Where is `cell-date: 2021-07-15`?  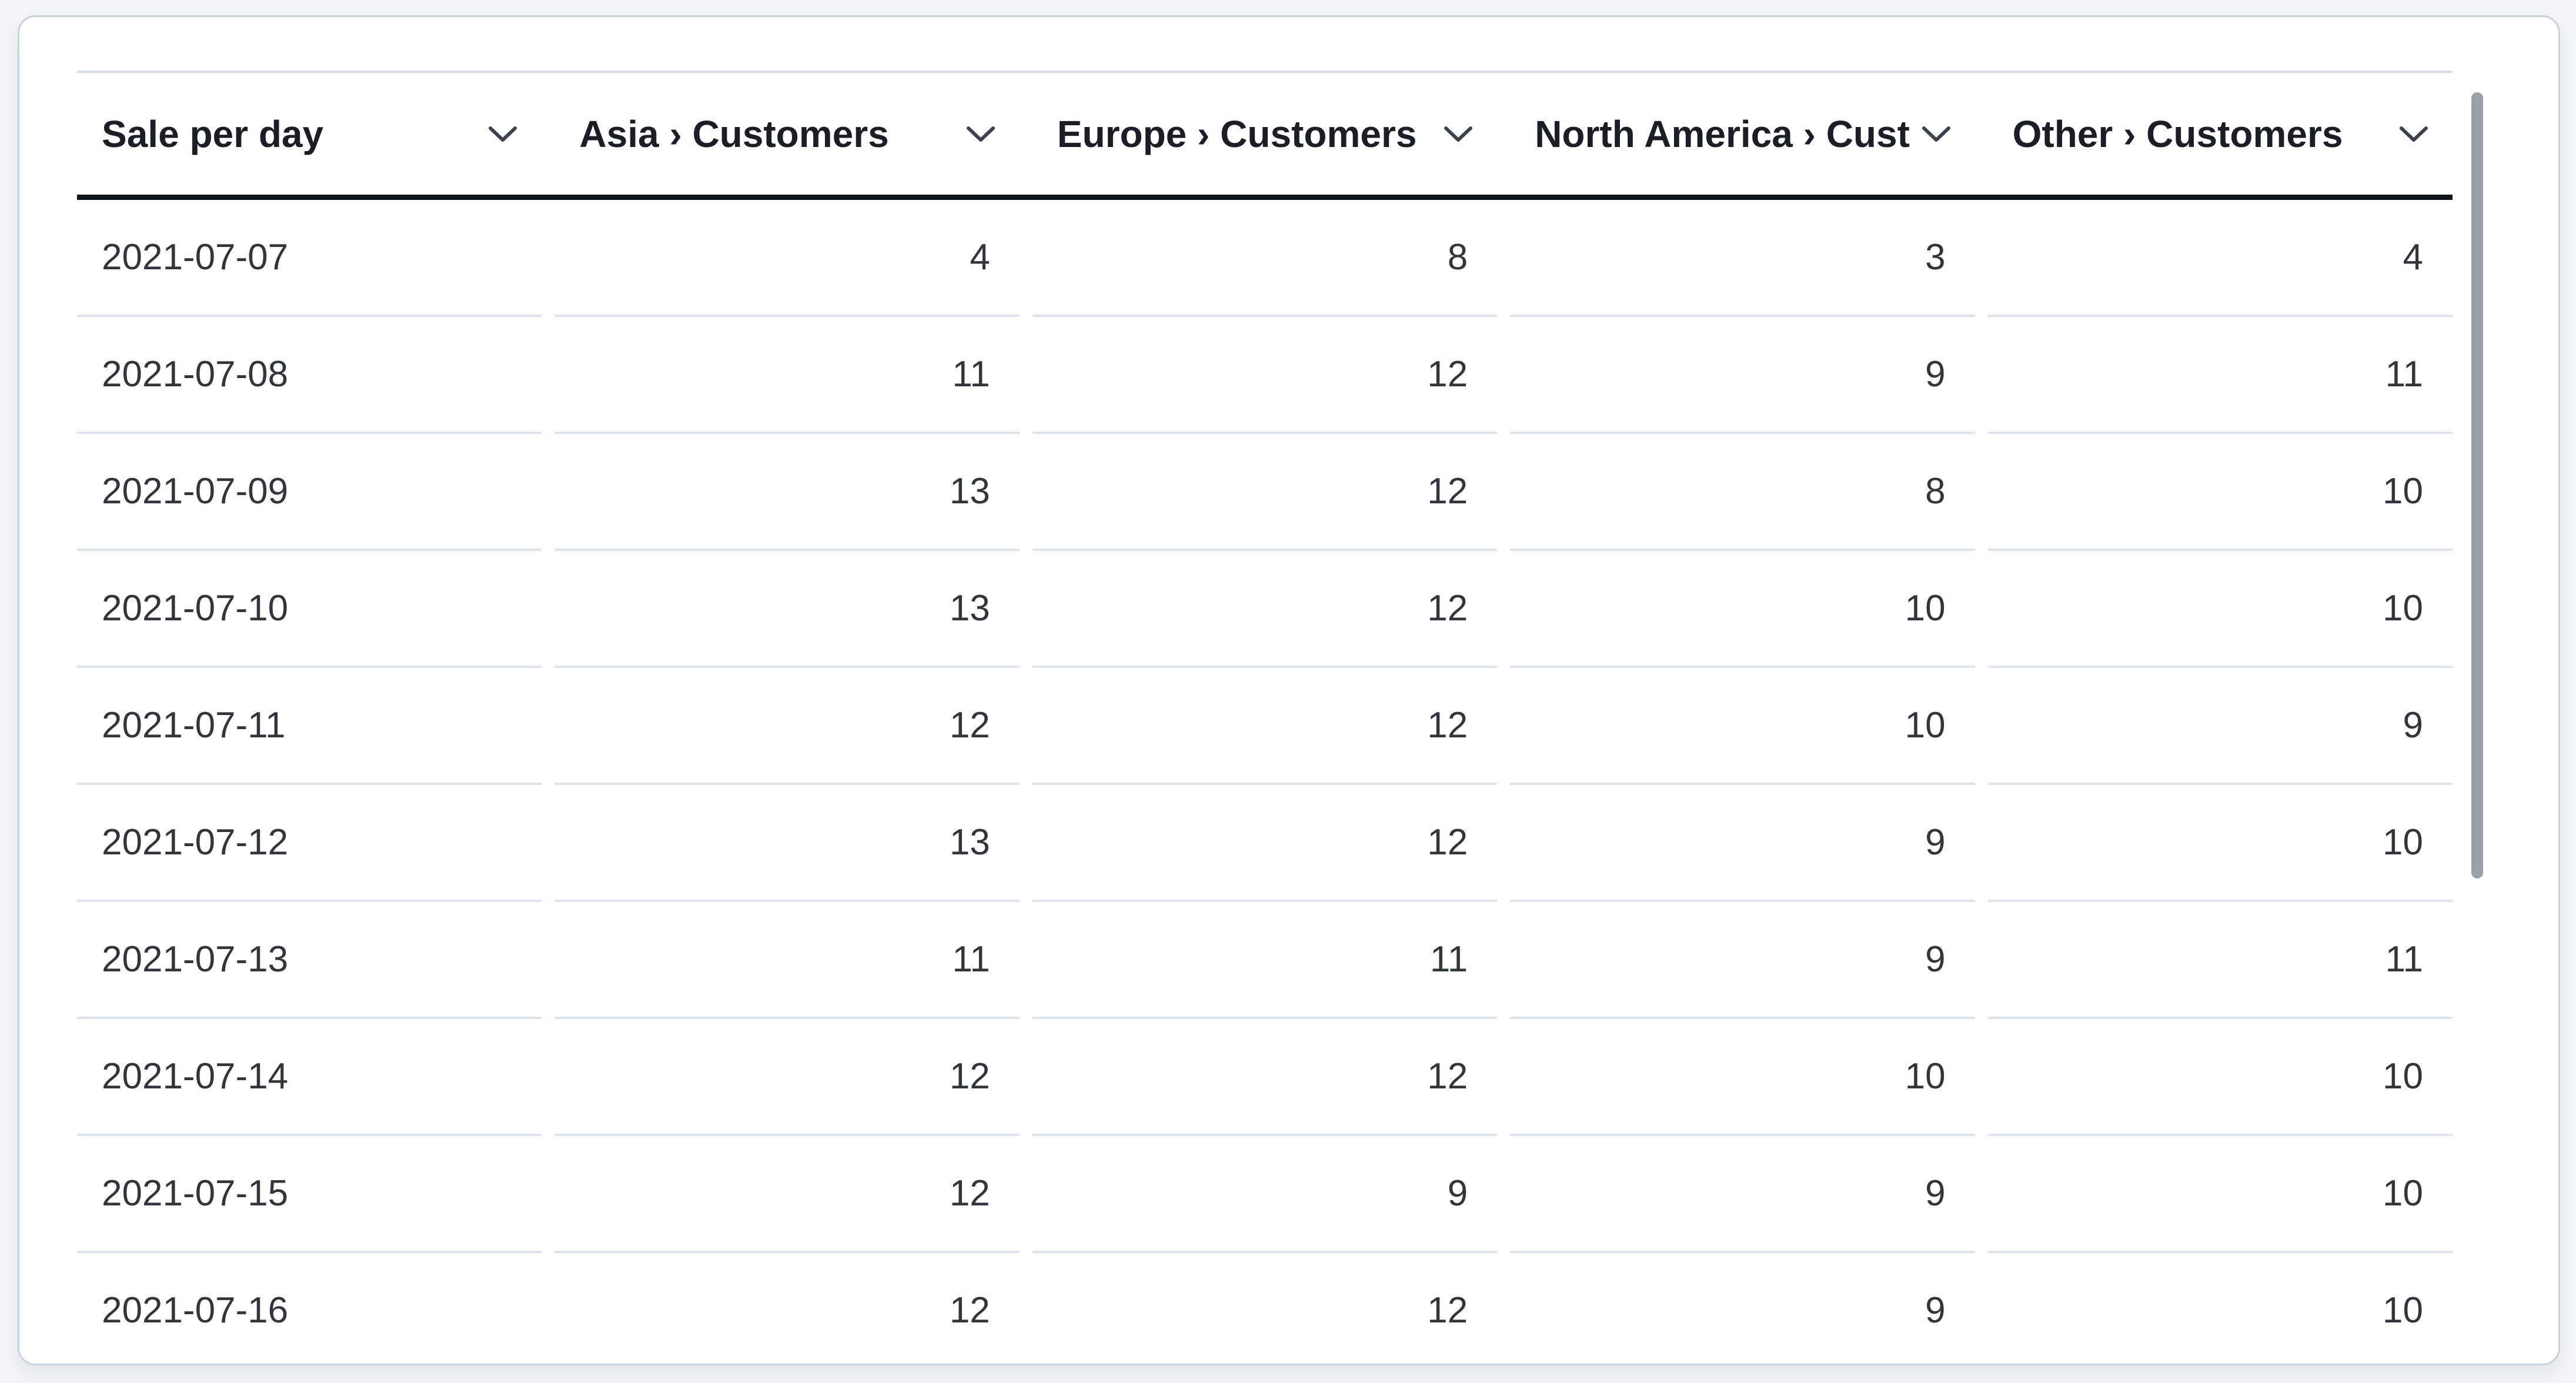
cell-date: 2021-07-15 is located at coordinates (309, 1194).